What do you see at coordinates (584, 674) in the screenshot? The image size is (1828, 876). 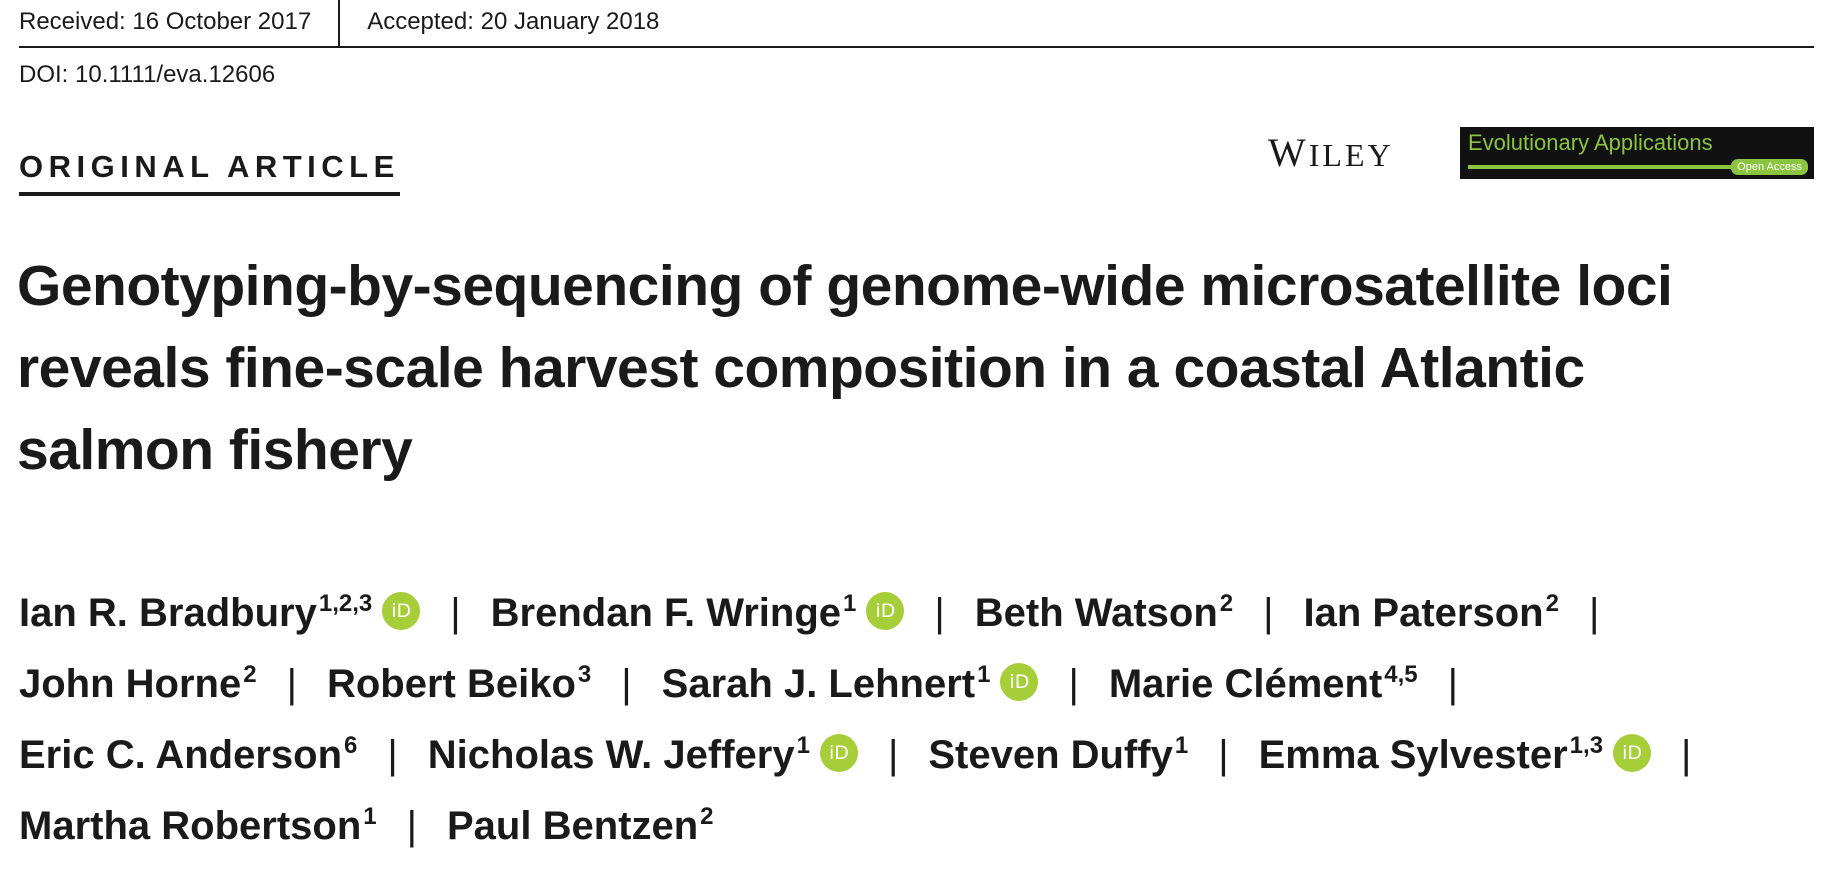 I see `author-affiliation: 3` at bounding box center [584, 674].